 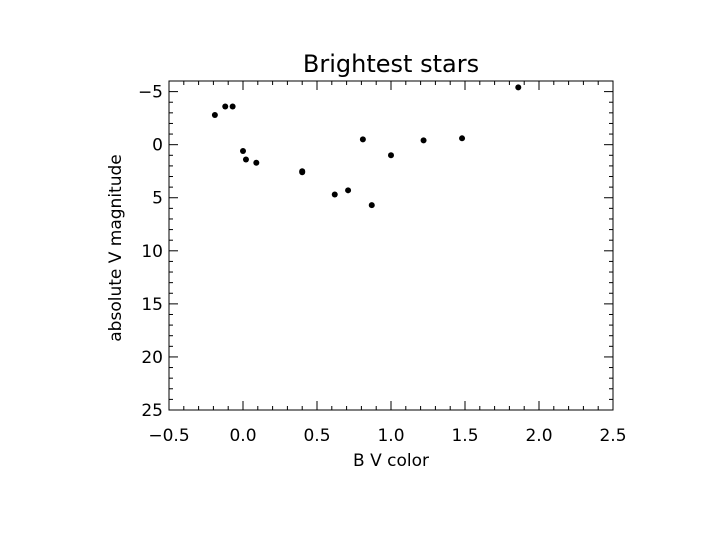 What do you see at coordinates (157, 146) in the screenshot?
I see `y-tick-label: 0` at bounding box center [157, 146].